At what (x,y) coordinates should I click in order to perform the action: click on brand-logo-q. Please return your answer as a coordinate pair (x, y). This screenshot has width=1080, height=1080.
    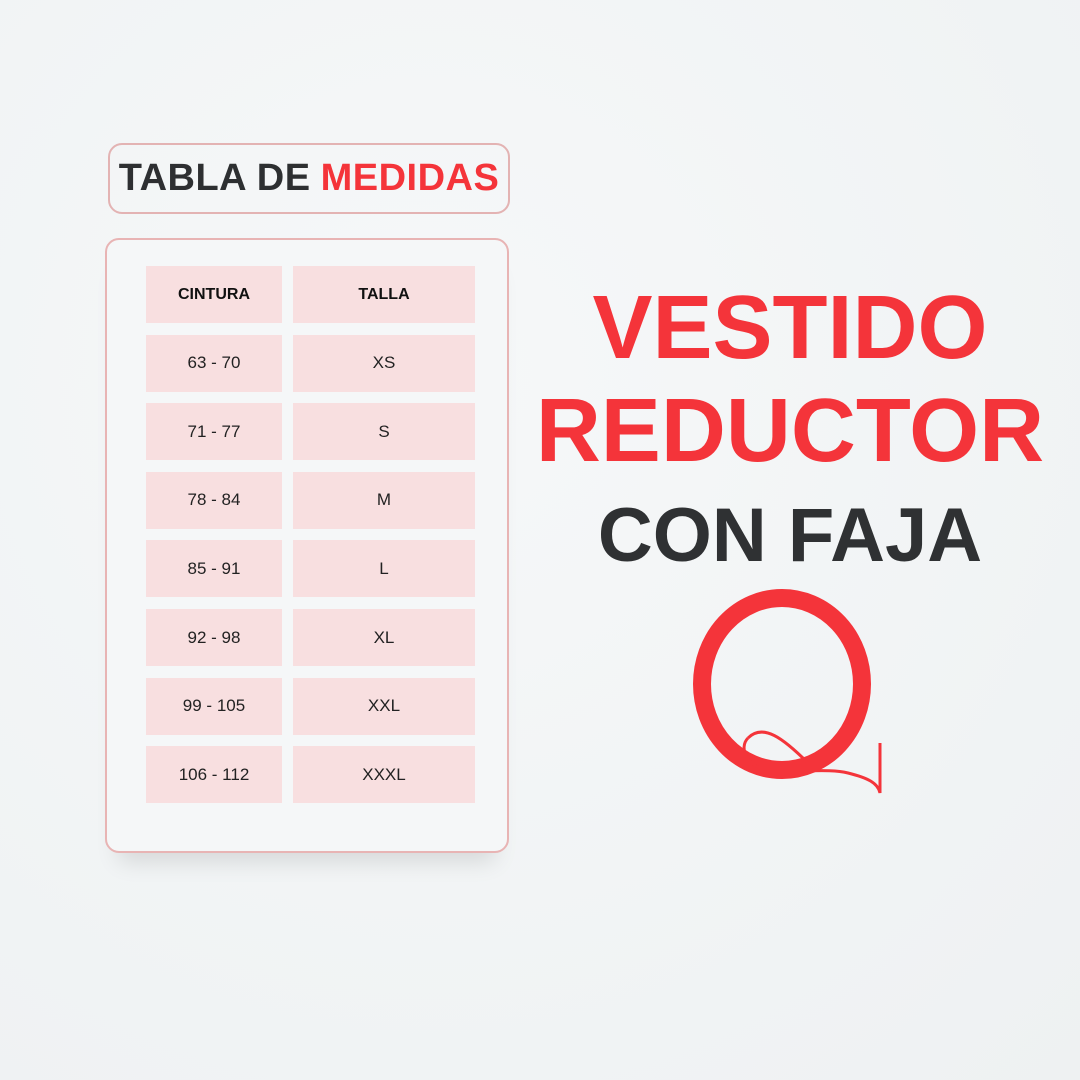
    Looking at the image, I should click on (787, 691).